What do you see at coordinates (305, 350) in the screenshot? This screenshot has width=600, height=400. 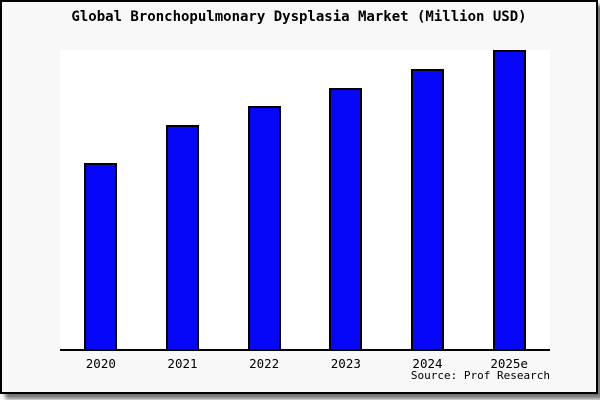 I see `x-axis-line` at bounding box center [305, 350].